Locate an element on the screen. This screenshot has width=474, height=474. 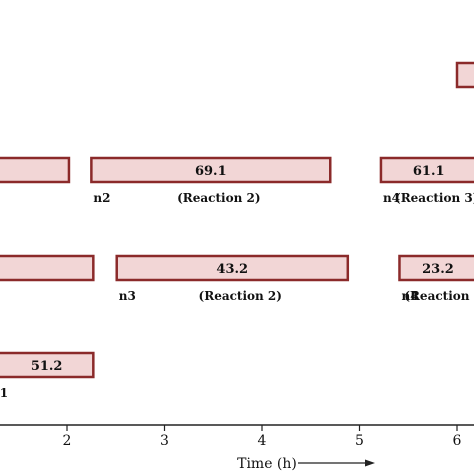
time-axis: 2 3 4 5 6 Time (h) is located at coordinates (237, 448).